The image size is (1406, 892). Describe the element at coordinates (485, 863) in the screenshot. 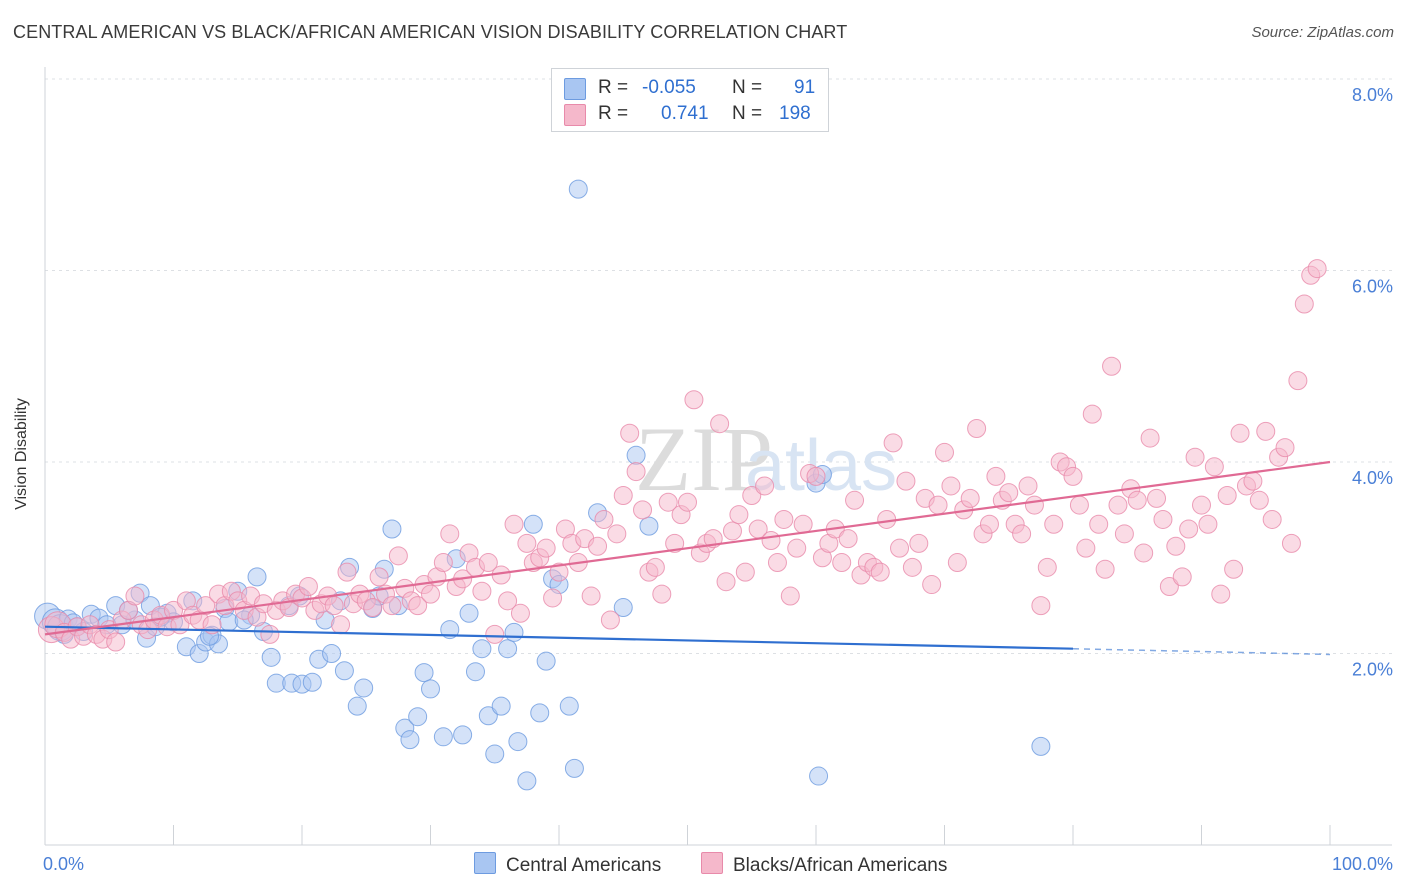

I see `bottom-legend-swatch-blue` at that location.